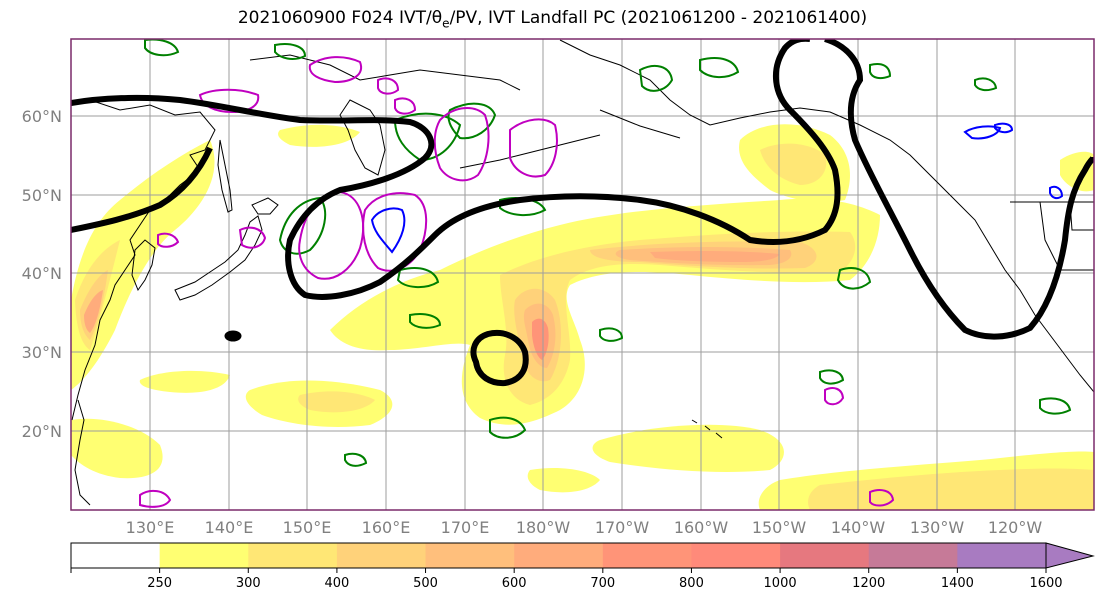 This screenshot has height=603, width=1105. I want to click on lat-labels: 60°N 50°N 40°N 30°N 20°N, so click(42, 274).